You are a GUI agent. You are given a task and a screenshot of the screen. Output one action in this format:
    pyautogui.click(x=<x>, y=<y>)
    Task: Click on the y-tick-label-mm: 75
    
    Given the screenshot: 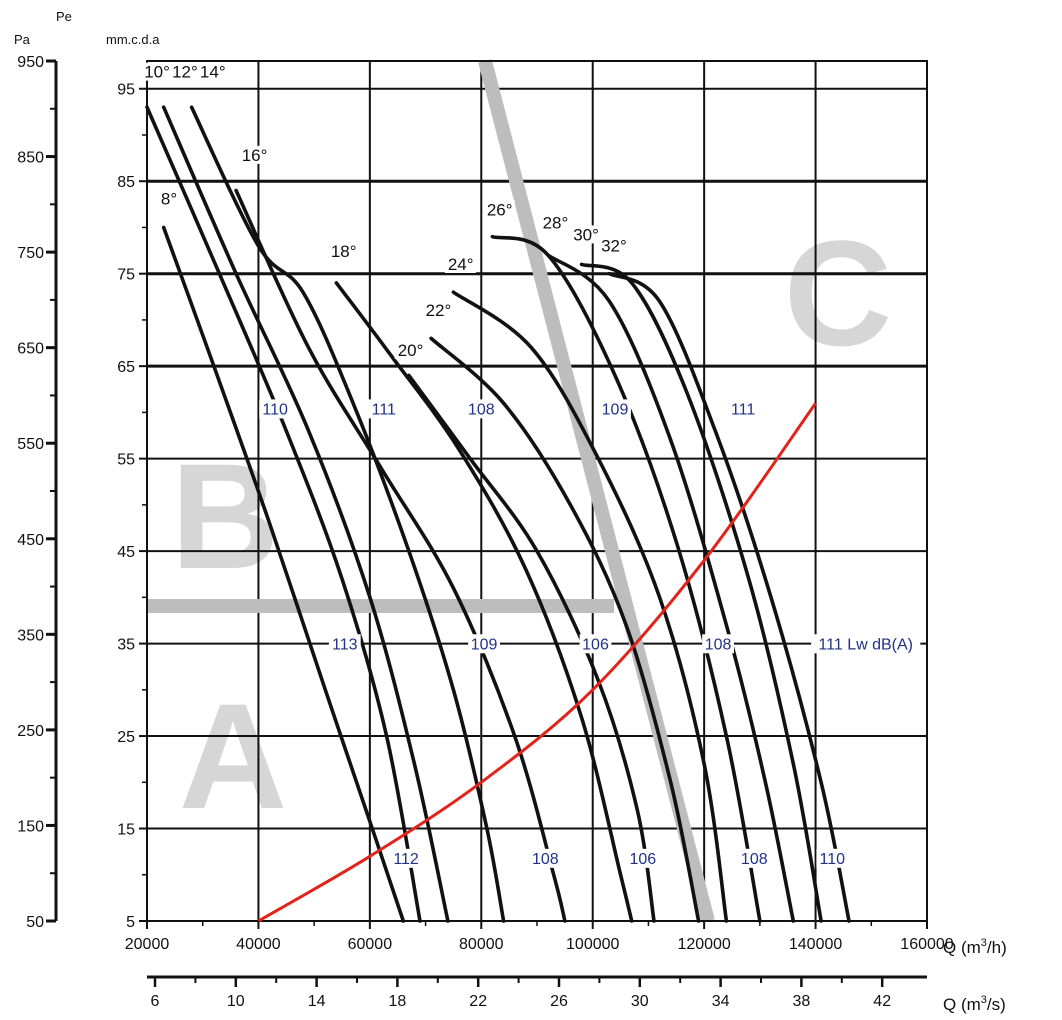 What is the action you would take?
    pyautogui.click(x=126, y=275)
    